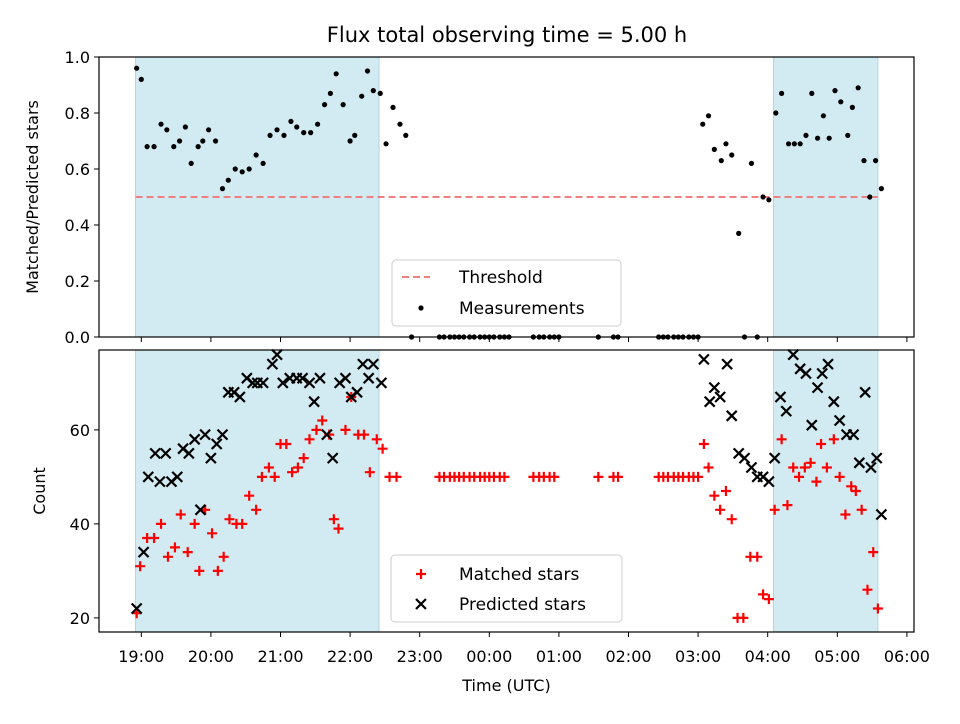  Describe the element at coordinates (500, 278) in the screenshot. I see `legend-threshold-label: Threshold` at that location.